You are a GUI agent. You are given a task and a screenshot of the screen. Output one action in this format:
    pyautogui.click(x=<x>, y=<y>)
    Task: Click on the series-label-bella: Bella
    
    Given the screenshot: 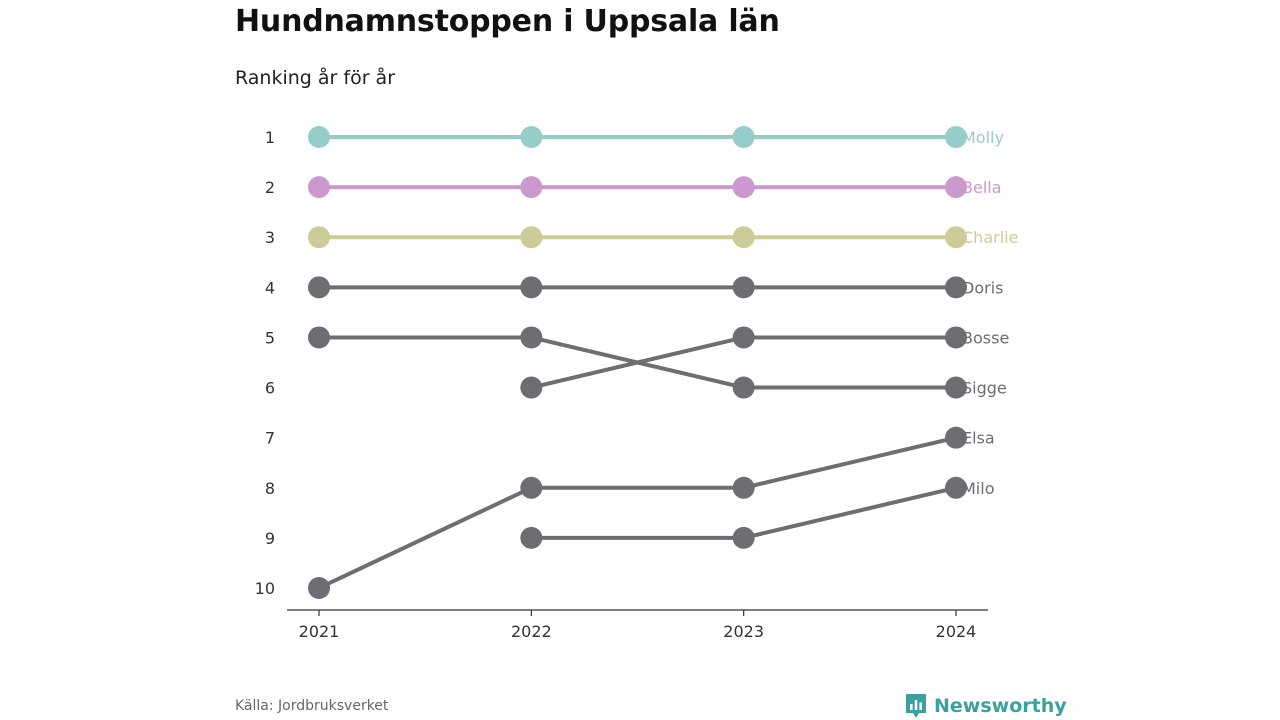 What is the action you would take?
    pyautogui.click(x=982, y=187)
    